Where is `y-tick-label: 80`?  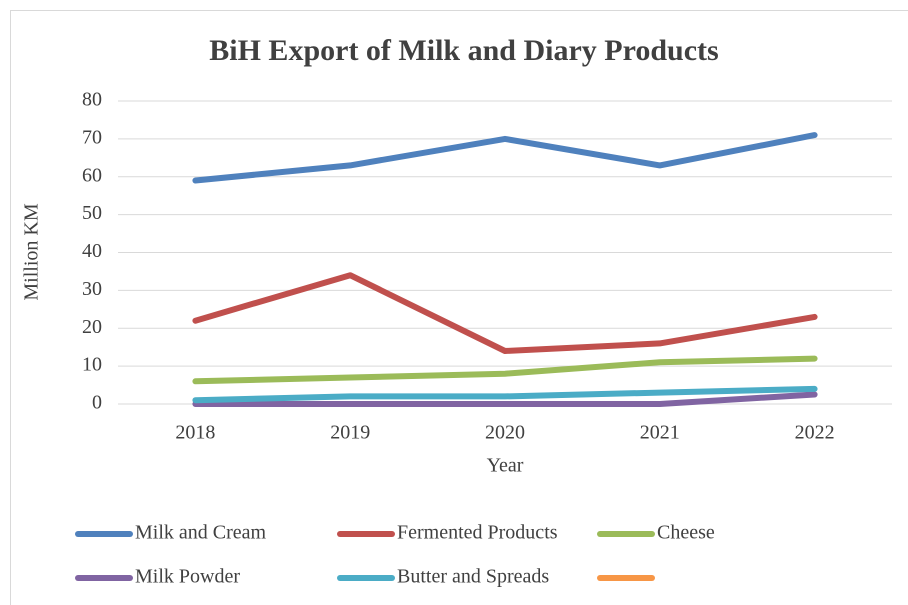
y-tick-label: 80 is located at coordinates (92, 100).